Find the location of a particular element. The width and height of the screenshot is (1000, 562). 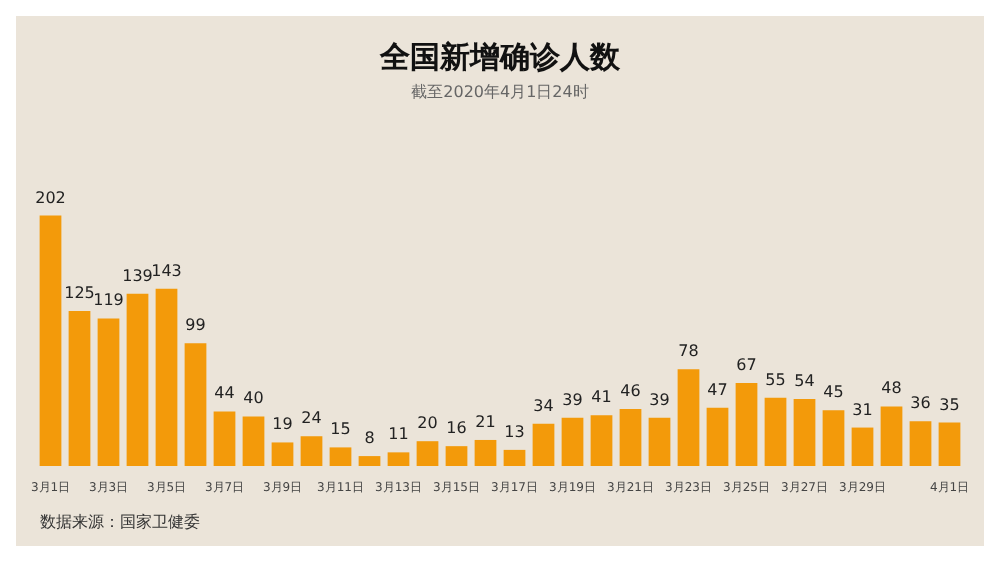

data-label: 202 is located at coordinates (50, 197).